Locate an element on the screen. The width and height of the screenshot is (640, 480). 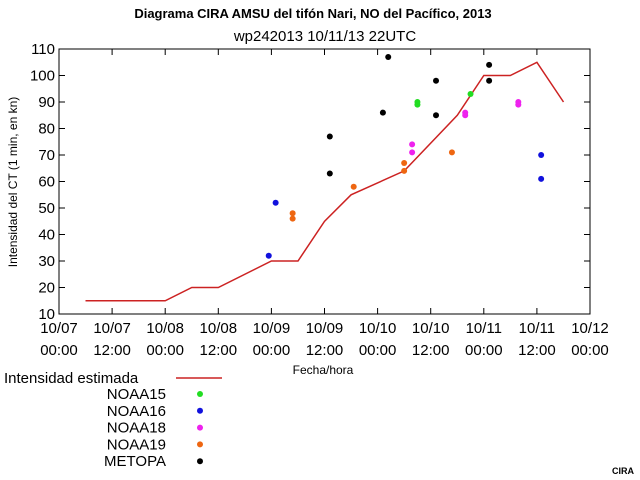
x-tick-label-date: 10/12 is located at coordinates (590, 328).